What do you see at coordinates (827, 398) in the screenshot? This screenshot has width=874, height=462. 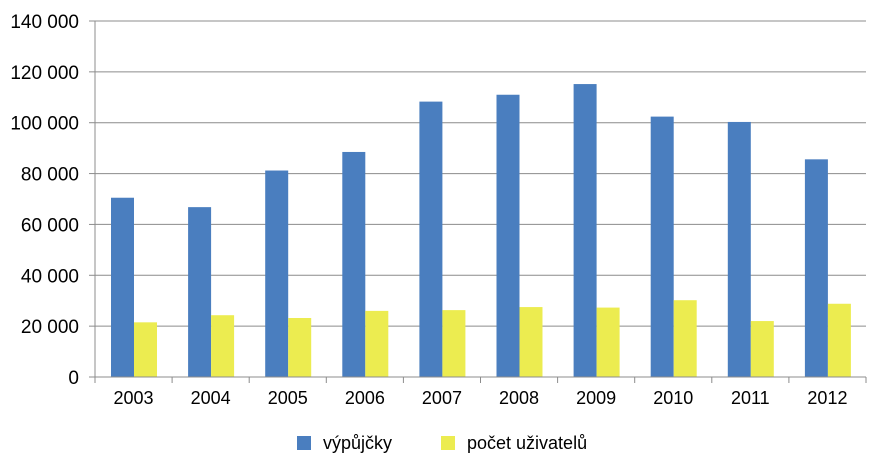 I see `x-tick-label: 2012` at bounding box center [827, 398].